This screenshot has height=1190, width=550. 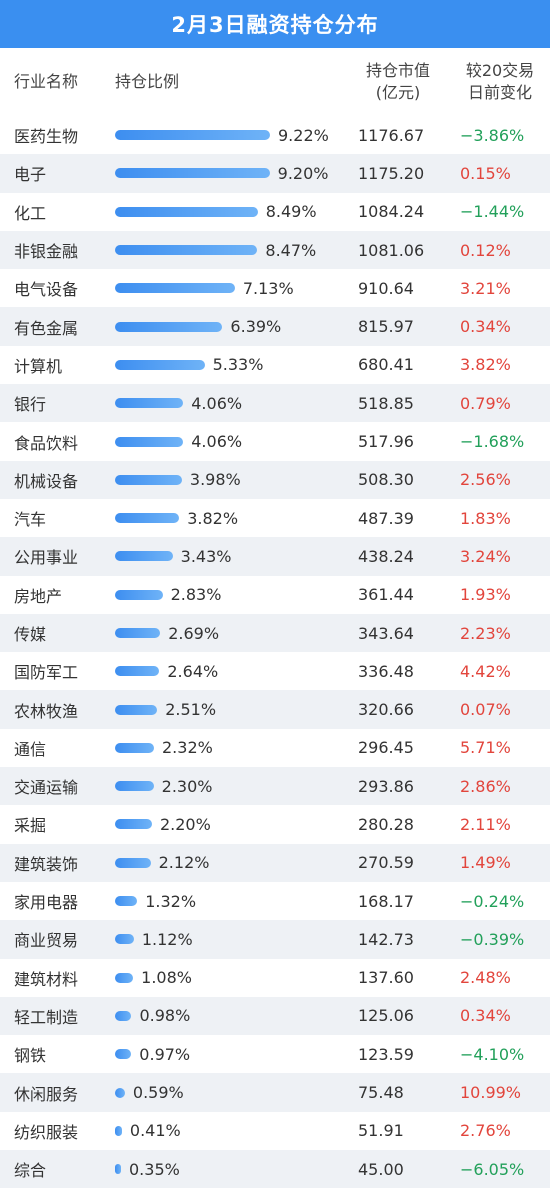 I want to click on table-row: 机械设备 3.98% 508.30 2.56%, so click(x=275, y=479).